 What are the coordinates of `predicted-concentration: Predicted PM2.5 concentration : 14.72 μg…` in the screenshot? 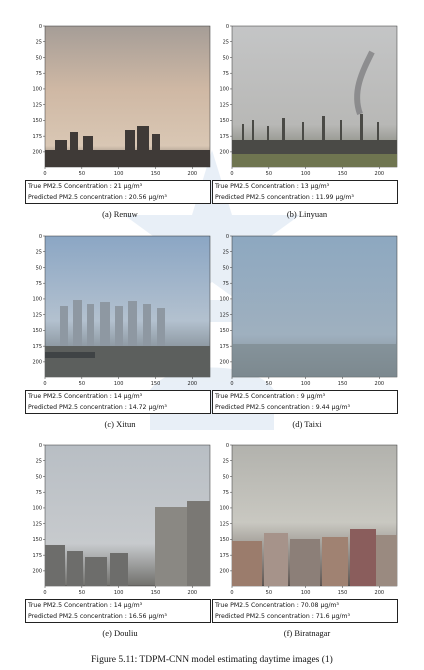 It's located at (118, 408).